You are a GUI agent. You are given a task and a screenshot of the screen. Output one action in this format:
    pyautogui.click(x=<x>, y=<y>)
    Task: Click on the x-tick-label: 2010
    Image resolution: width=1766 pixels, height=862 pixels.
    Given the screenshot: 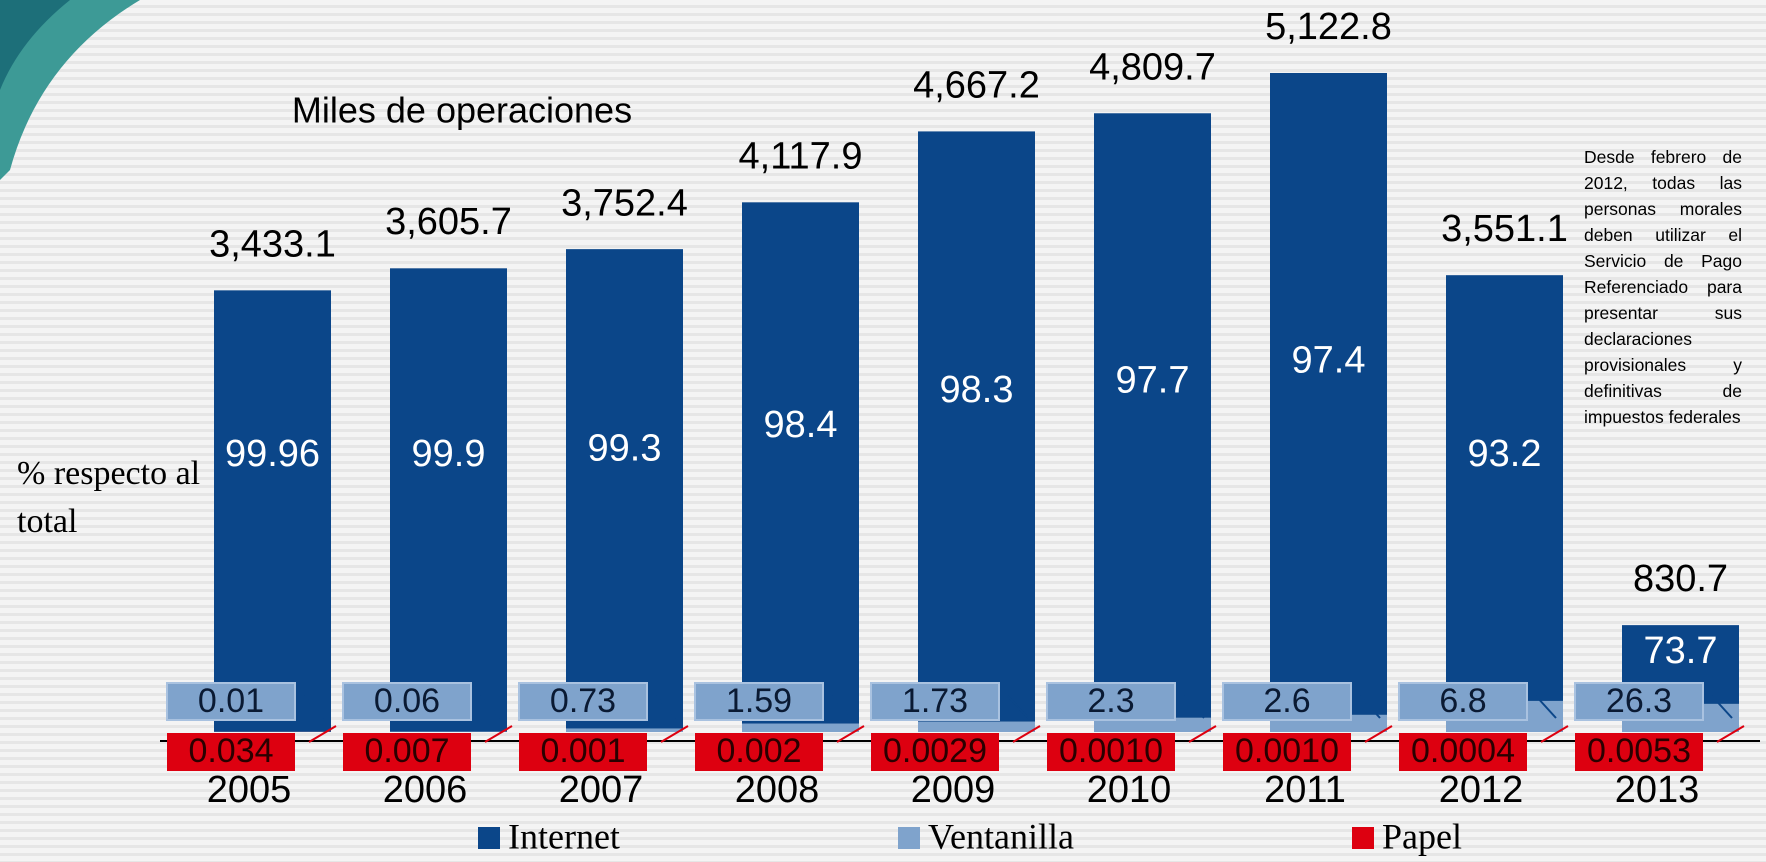 What is the action you would take?
    pyautogui.click(x=1129, y=790)
    